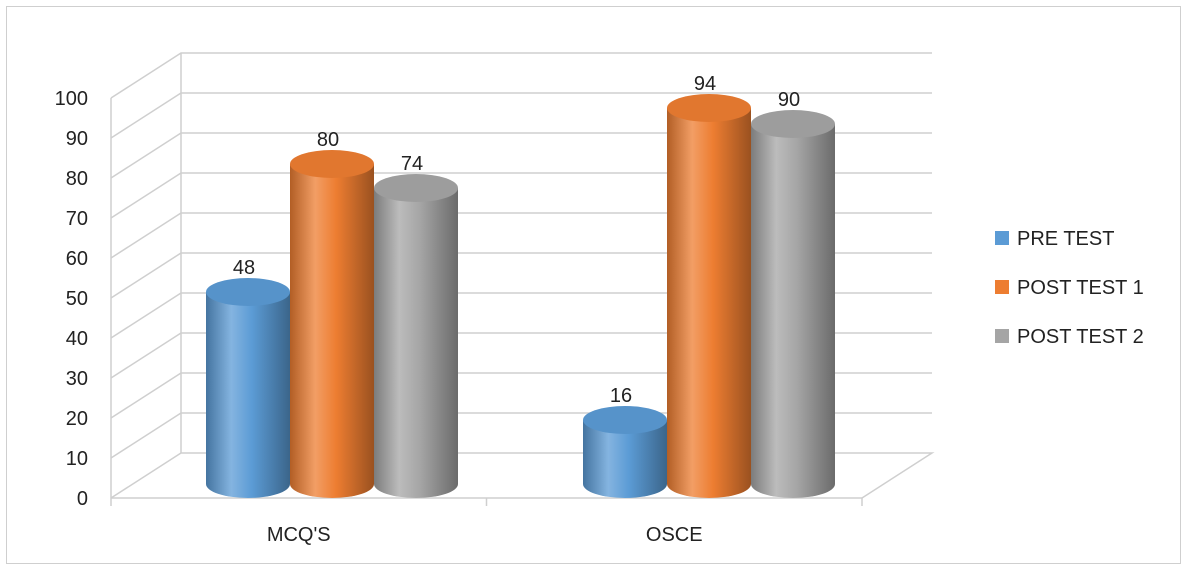 The image size is (1189, 572). I want to click on data-label: 48, so click(244, 268).